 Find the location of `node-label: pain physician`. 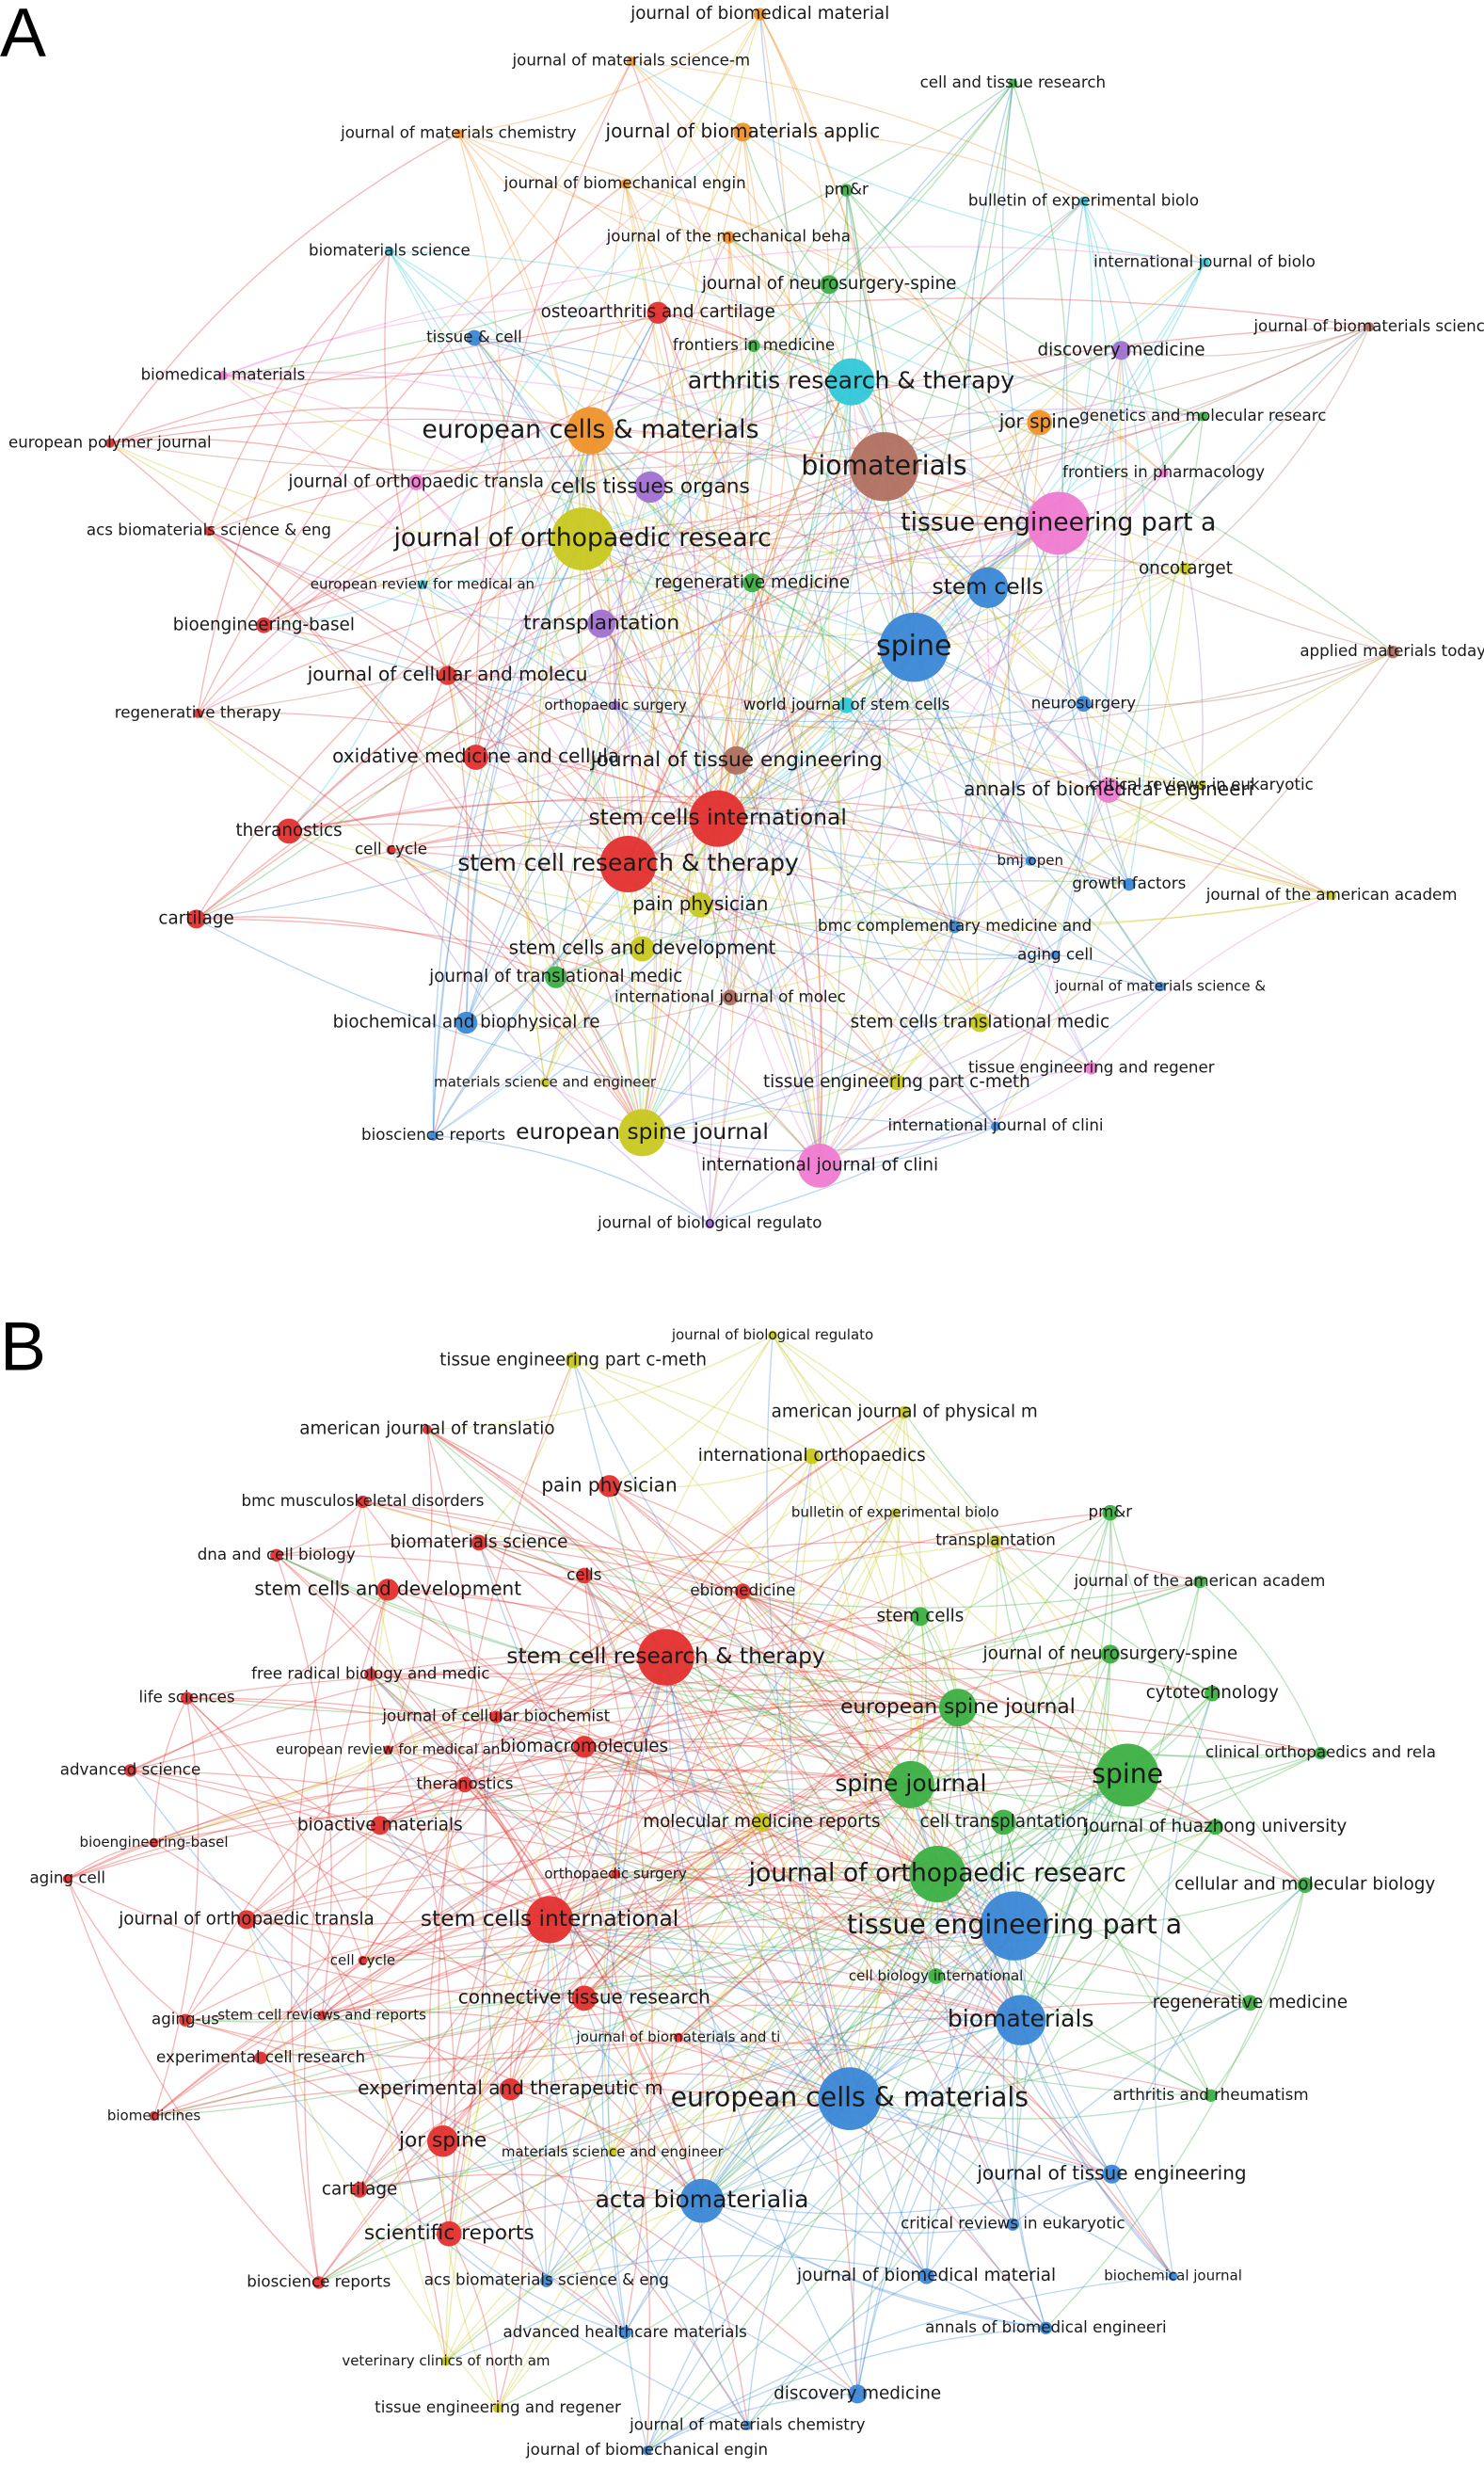

node-label: pain physician is located at coordinates (700, 903).